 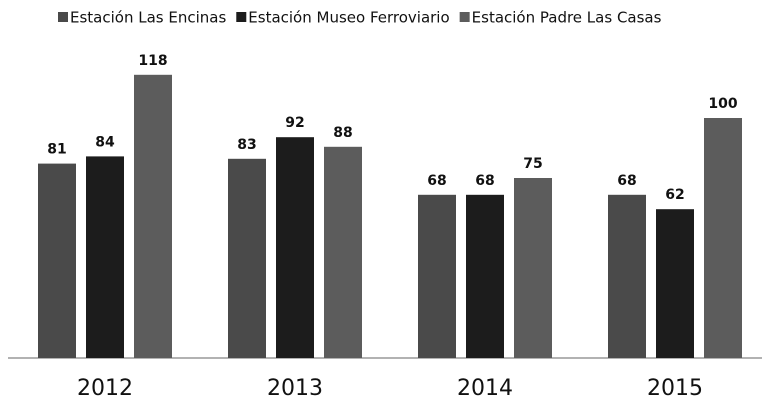 I want to click on legend-label: Estación Padre Las Casas, so click(x=567, y=18).